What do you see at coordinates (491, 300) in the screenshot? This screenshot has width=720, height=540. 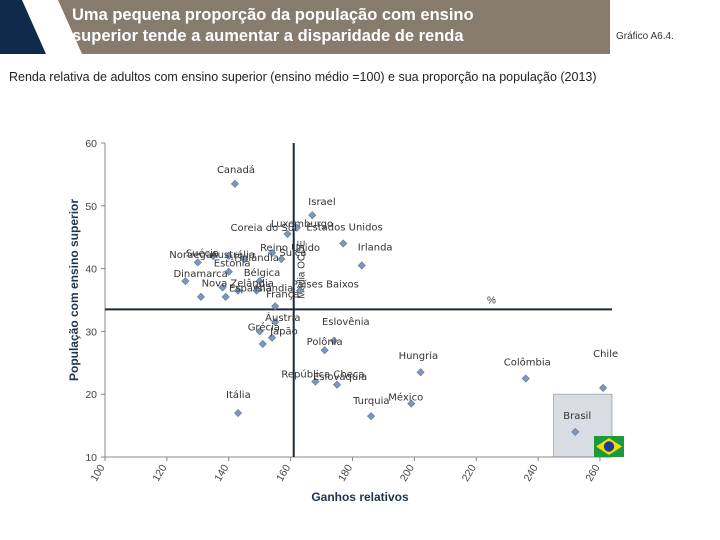 I see `percent-label: %` at bounding box center [491, 300].